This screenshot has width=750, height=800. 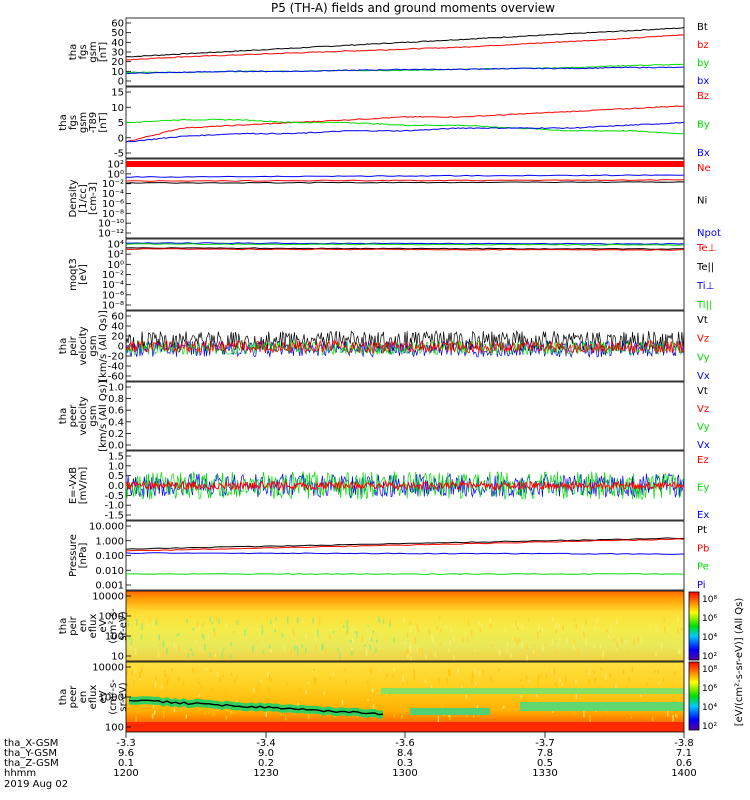 What do you see at coordinates (83, 415) in the screenshot?
I see `y-axis-label: velocity` at bounding box center [83, 415].